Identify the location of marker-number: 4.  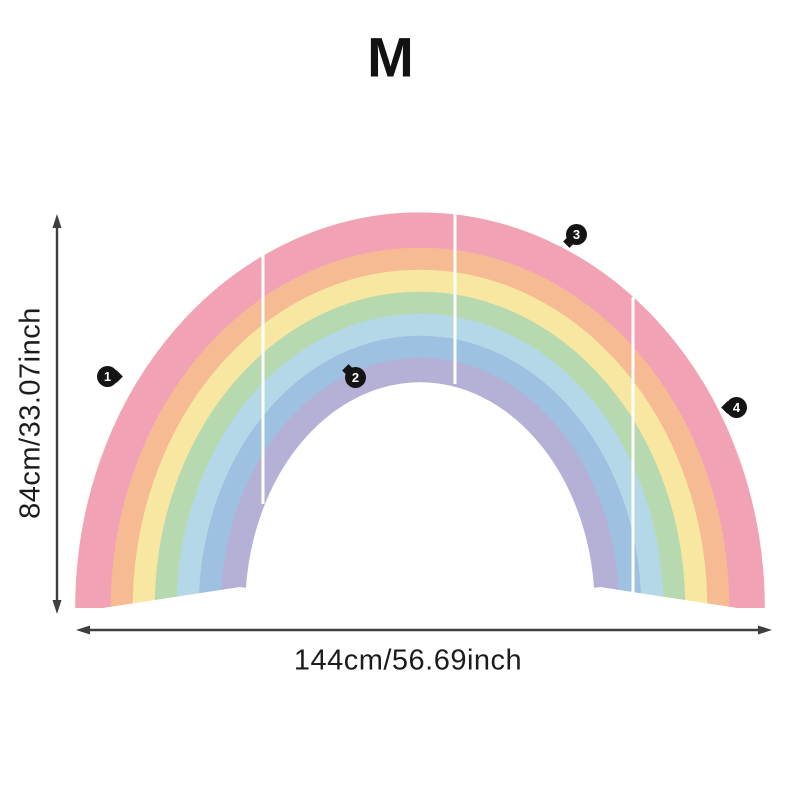
(736, 407).